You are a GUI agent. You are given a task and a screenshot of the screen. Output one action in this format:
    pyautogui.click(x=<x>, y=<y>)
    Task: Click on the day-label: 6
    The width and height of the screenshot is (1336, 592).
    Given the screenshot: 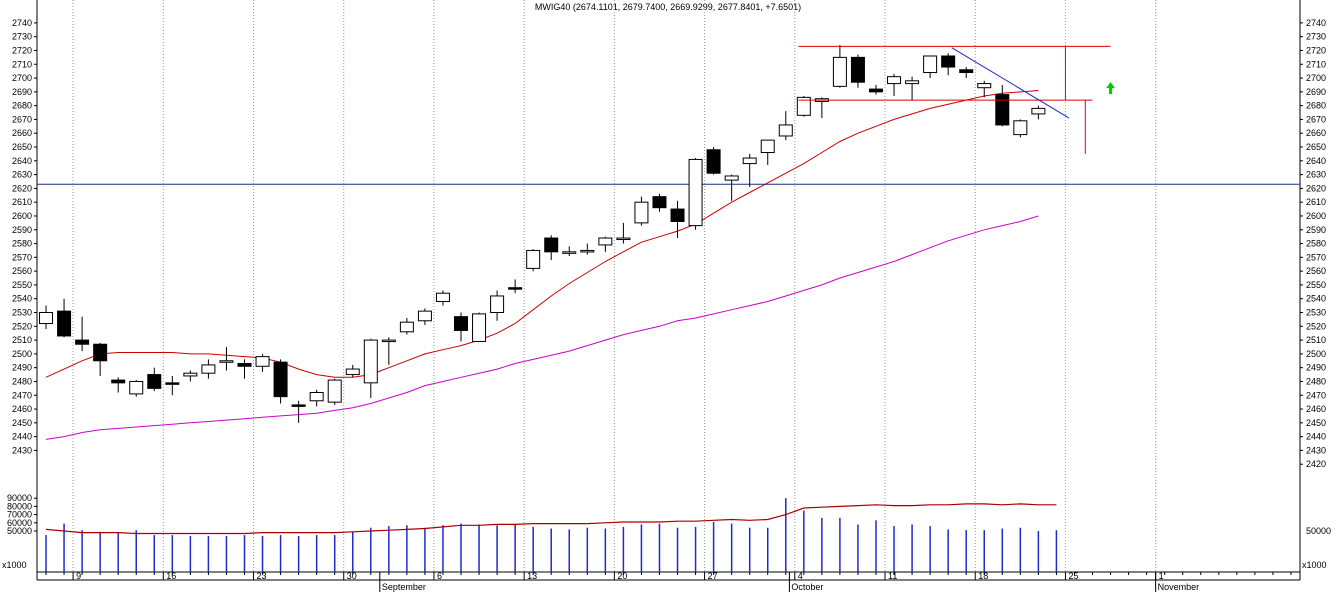 What is the action you would take?
    pyautogui.click(x=439, y=576)
    